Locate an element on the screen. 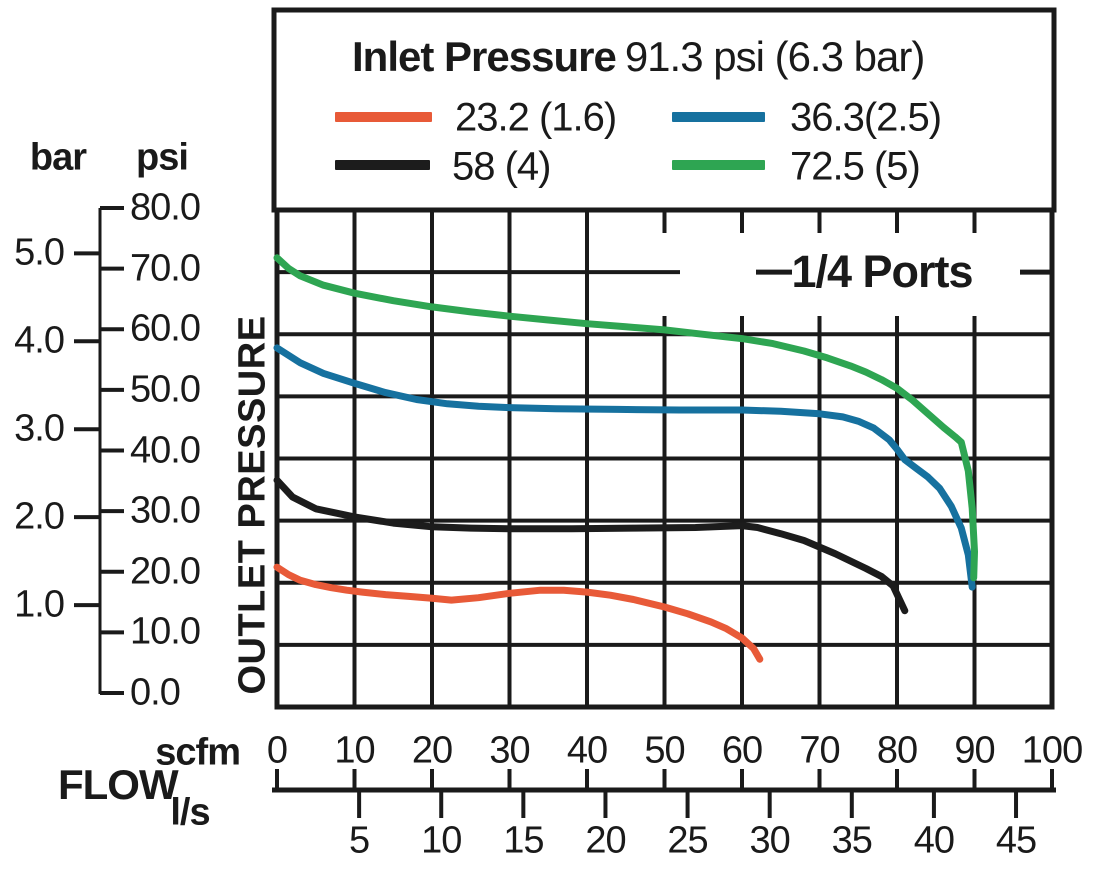  bar-tick-label: 2.0 is located at coordinates (39, 516).